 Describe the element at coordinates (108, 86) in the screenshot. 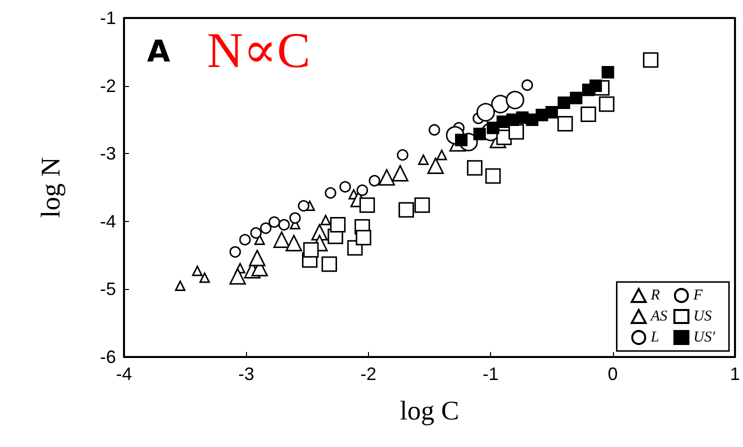

I see `y-tick-label: -2` at that location.